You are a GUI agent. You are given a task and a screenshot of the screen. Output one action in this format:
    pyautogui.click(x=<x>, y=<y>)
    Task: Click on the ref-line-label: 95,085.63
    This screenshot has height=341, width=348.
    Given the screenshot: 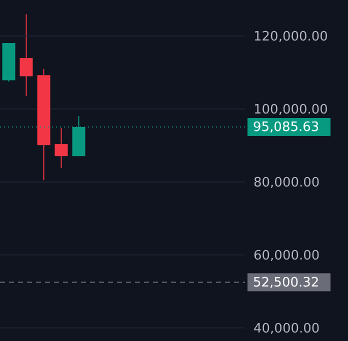 What is the action you would take?
    pyautogui.click(x=286, y=127)
    